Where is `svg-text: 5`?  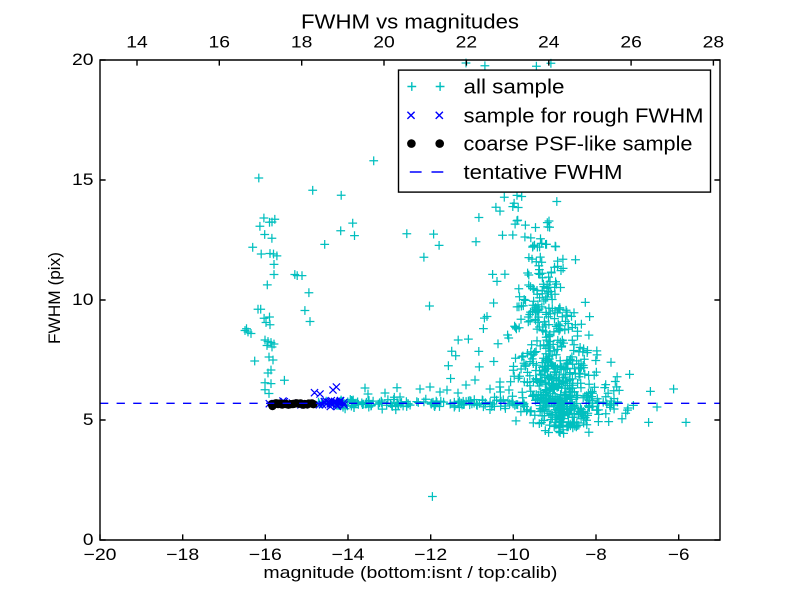
svg-text: 5 is located at coordinates (88, 419).